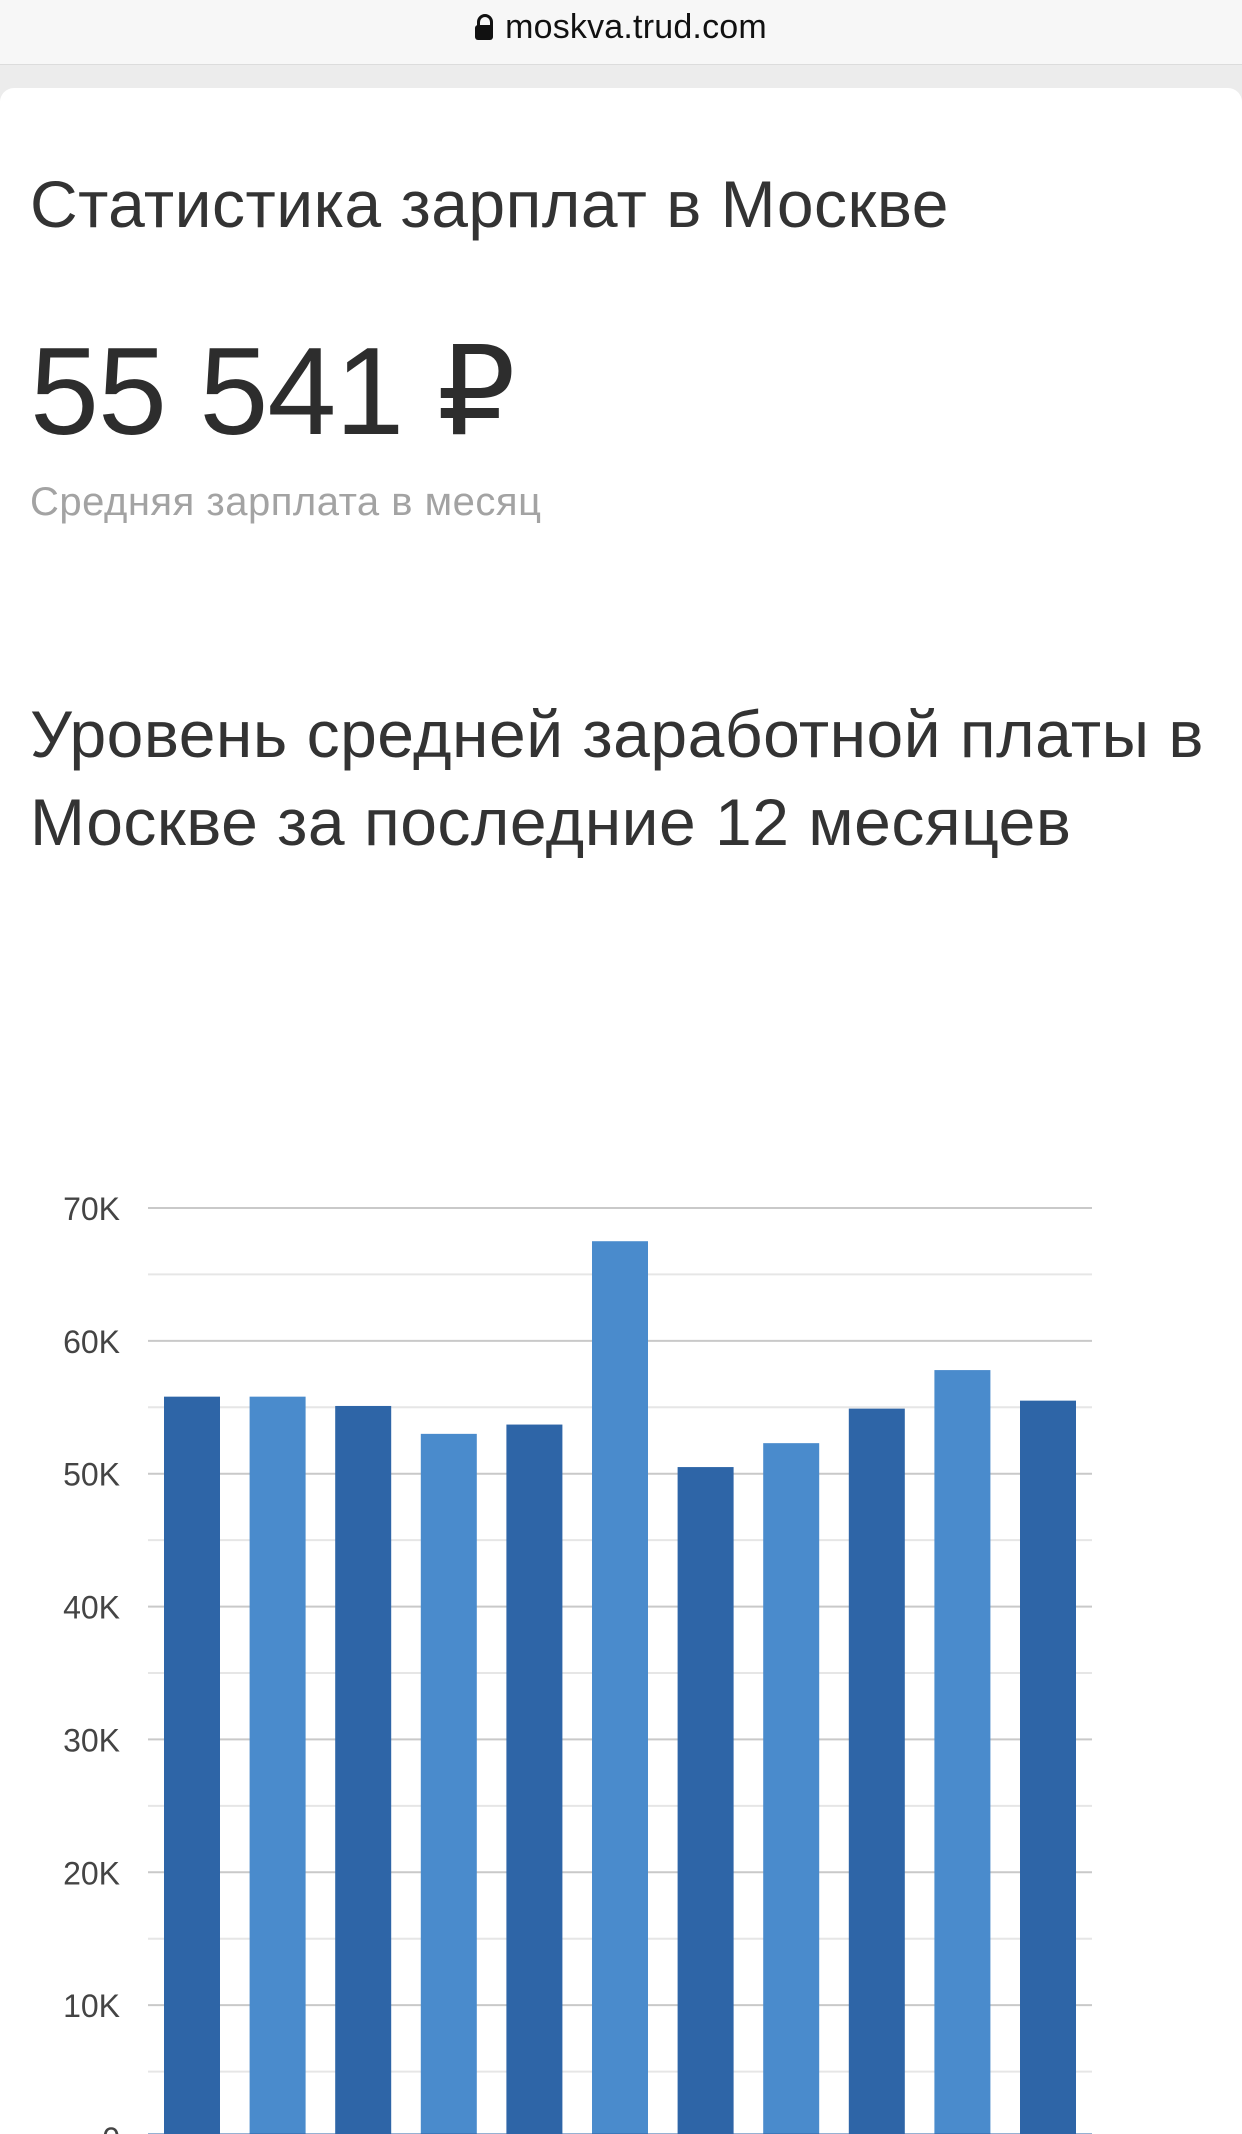 This screenshot has width=1242, height=2134. I want to click on y-tick-label-4: 40K, so click(91, 1608).